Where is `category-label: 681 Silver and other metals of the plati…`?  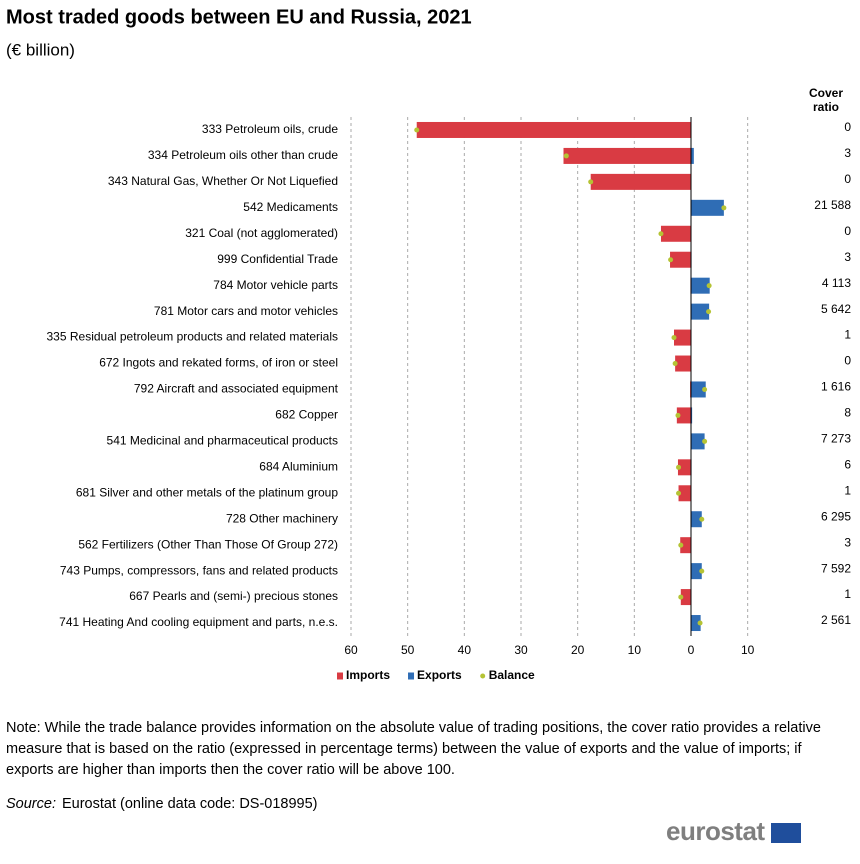 category-label: 681 Silver and other metals of the plati… is located at coordinates (207, 492).